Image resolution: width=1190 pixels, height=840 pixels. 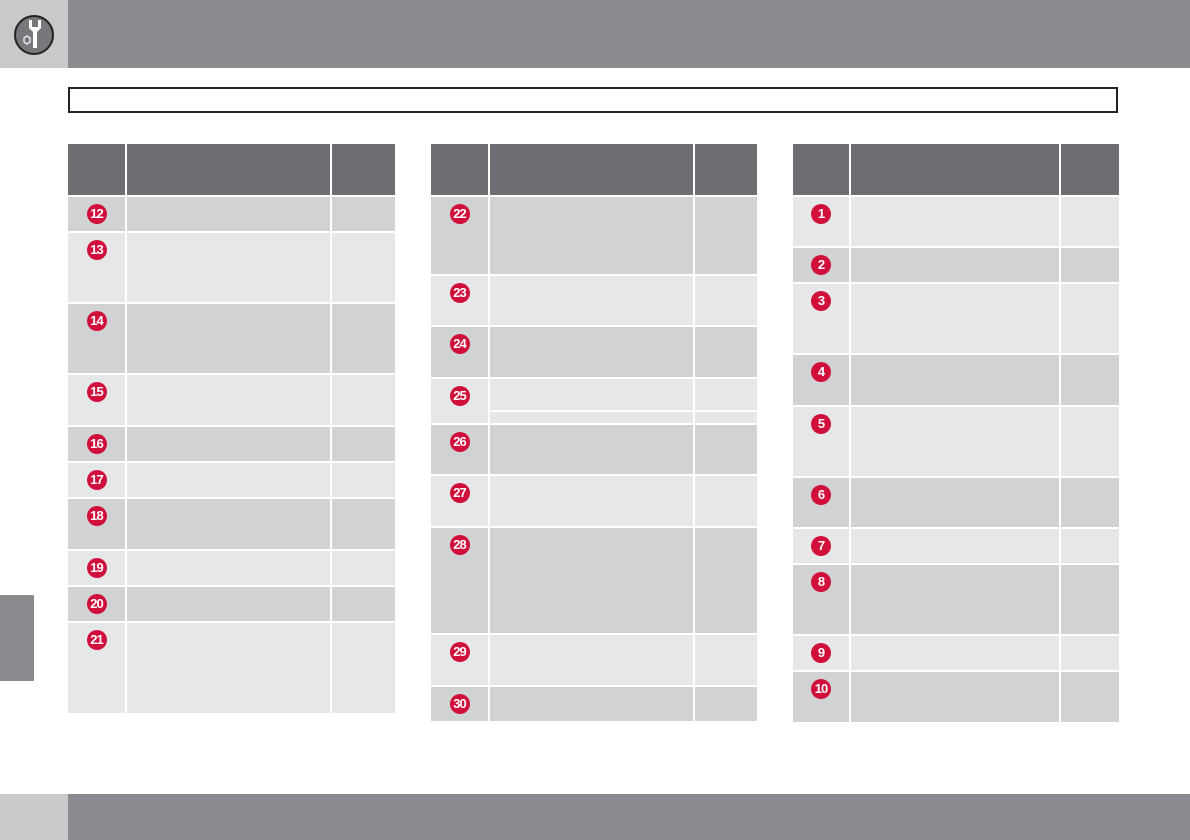 I want to click on table-row-number-cell: 23, so click(x=459, y=300).